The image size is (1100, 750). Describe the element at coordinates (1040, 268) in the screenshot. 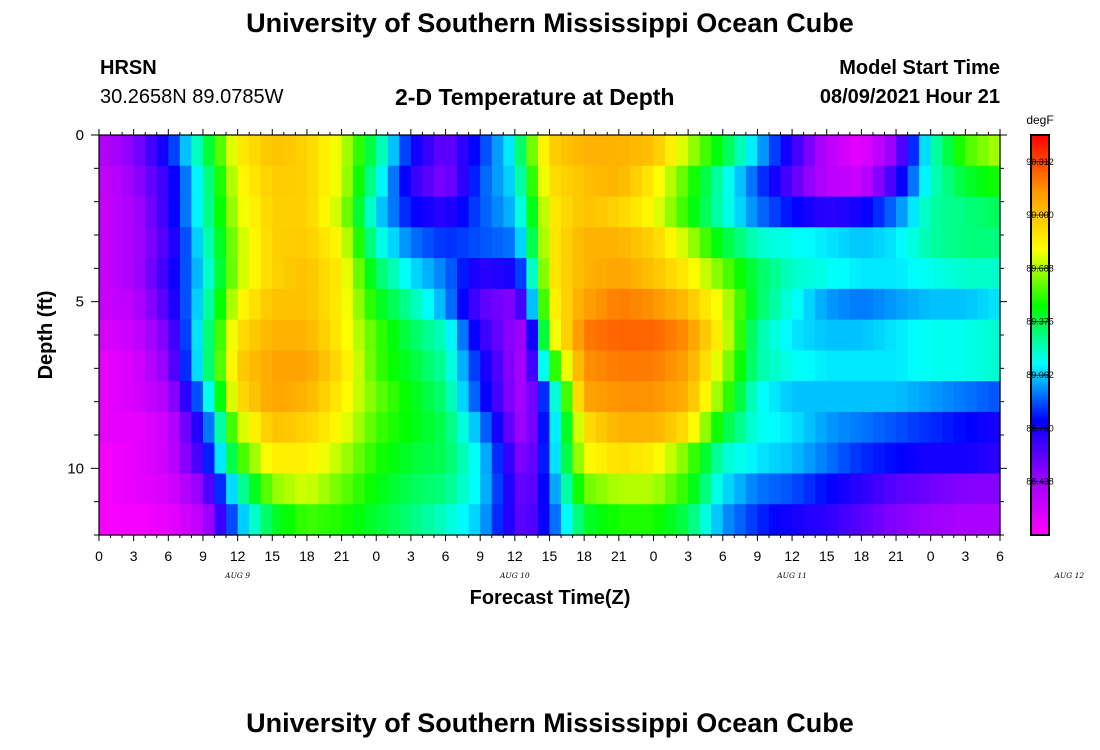

I see `colorbar-tick-label: 89.688` at that location.